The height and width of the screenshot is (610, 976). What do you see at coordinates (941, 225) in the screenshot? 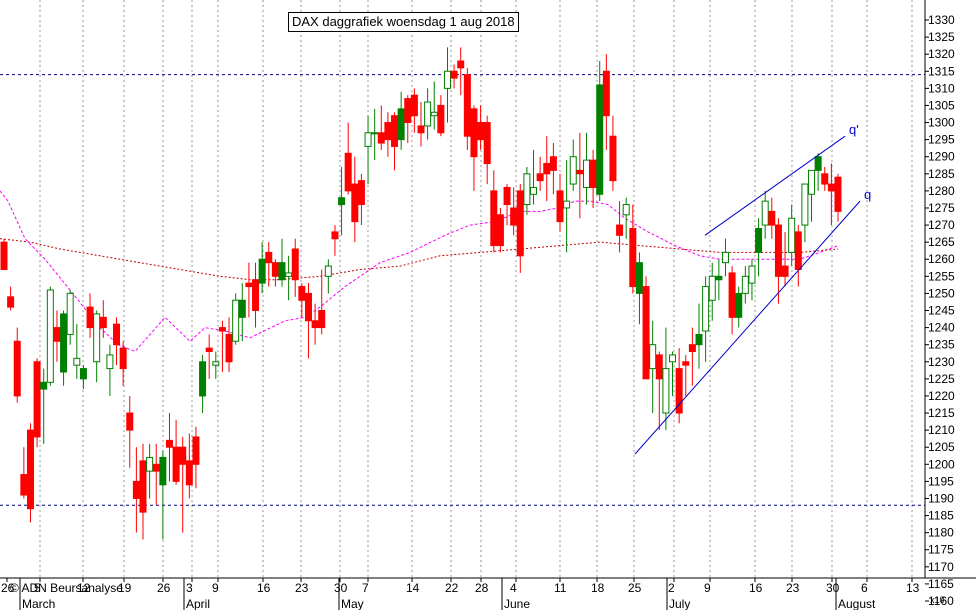
I see `y-tick-label: 1270` at bounding box center [941, 225].